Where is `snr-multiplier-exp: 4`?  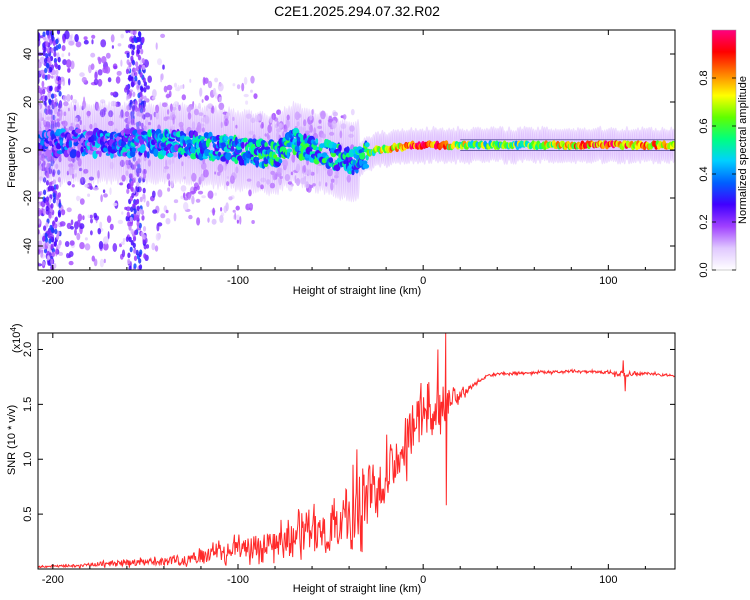
snr-multiplier-exp: 4 is located at coordinates (13, 329).